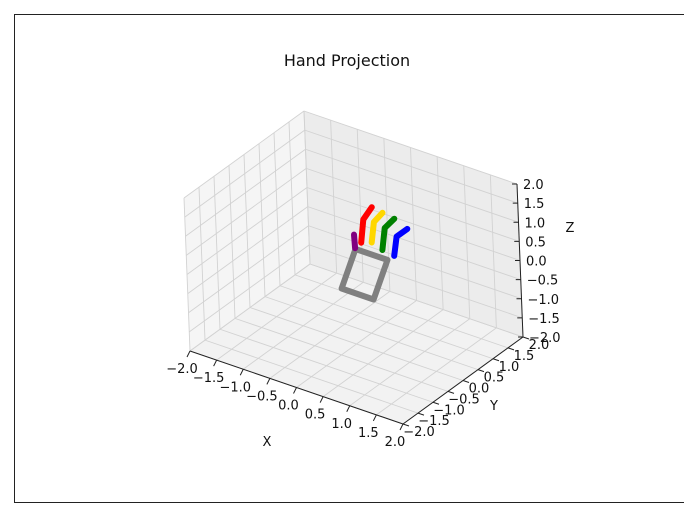 This screenshot has width=696, height=523. What do you see at coordinates (364, 274) in the screenshot?
I see `palm-series` at bounding box center [364, 274].